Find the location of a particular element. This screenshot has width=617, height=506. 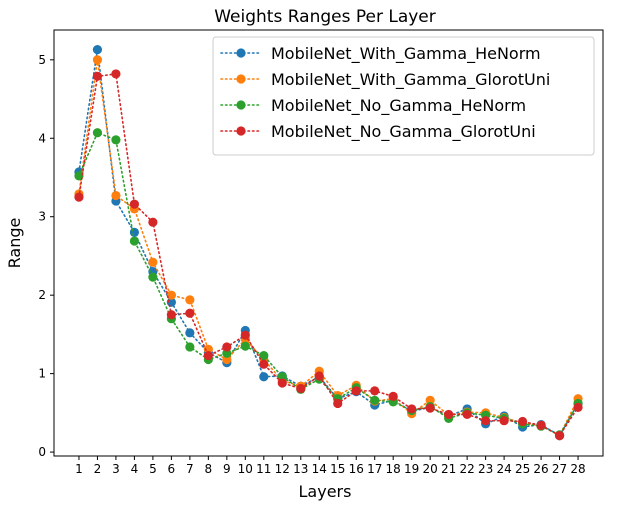

x-tick-label: 8 is located at coordinates (209, 469).